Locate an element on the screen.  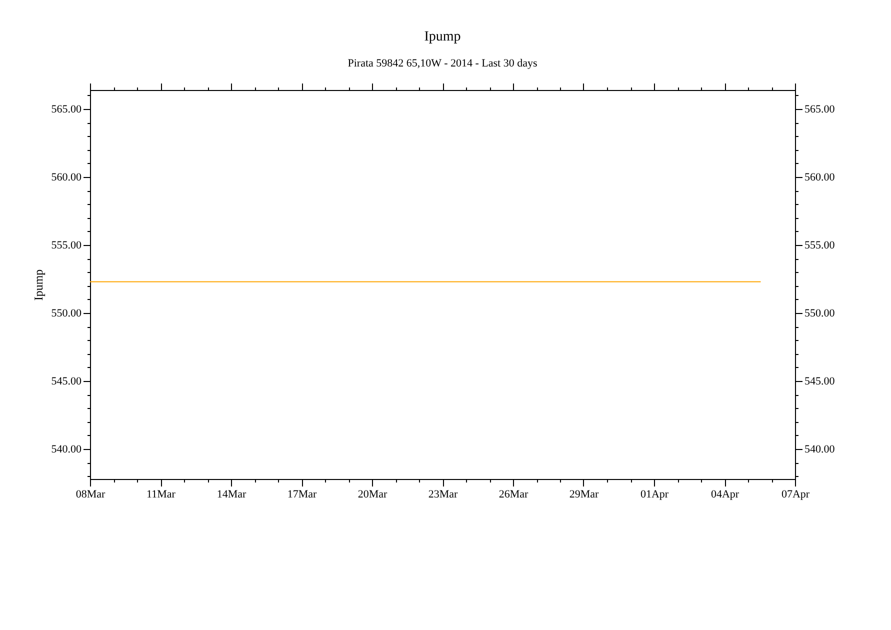
x-tick-label: 29Mar is located at coordinates (584, 494).